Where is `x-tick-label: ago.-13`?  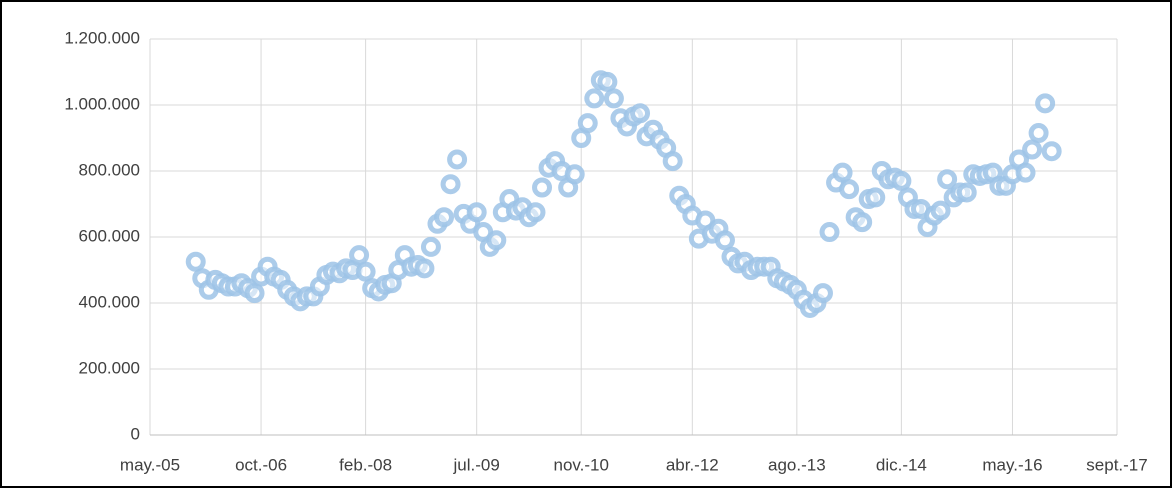
x-tick-label: ago.-13 is located at coordinates (797, 464).